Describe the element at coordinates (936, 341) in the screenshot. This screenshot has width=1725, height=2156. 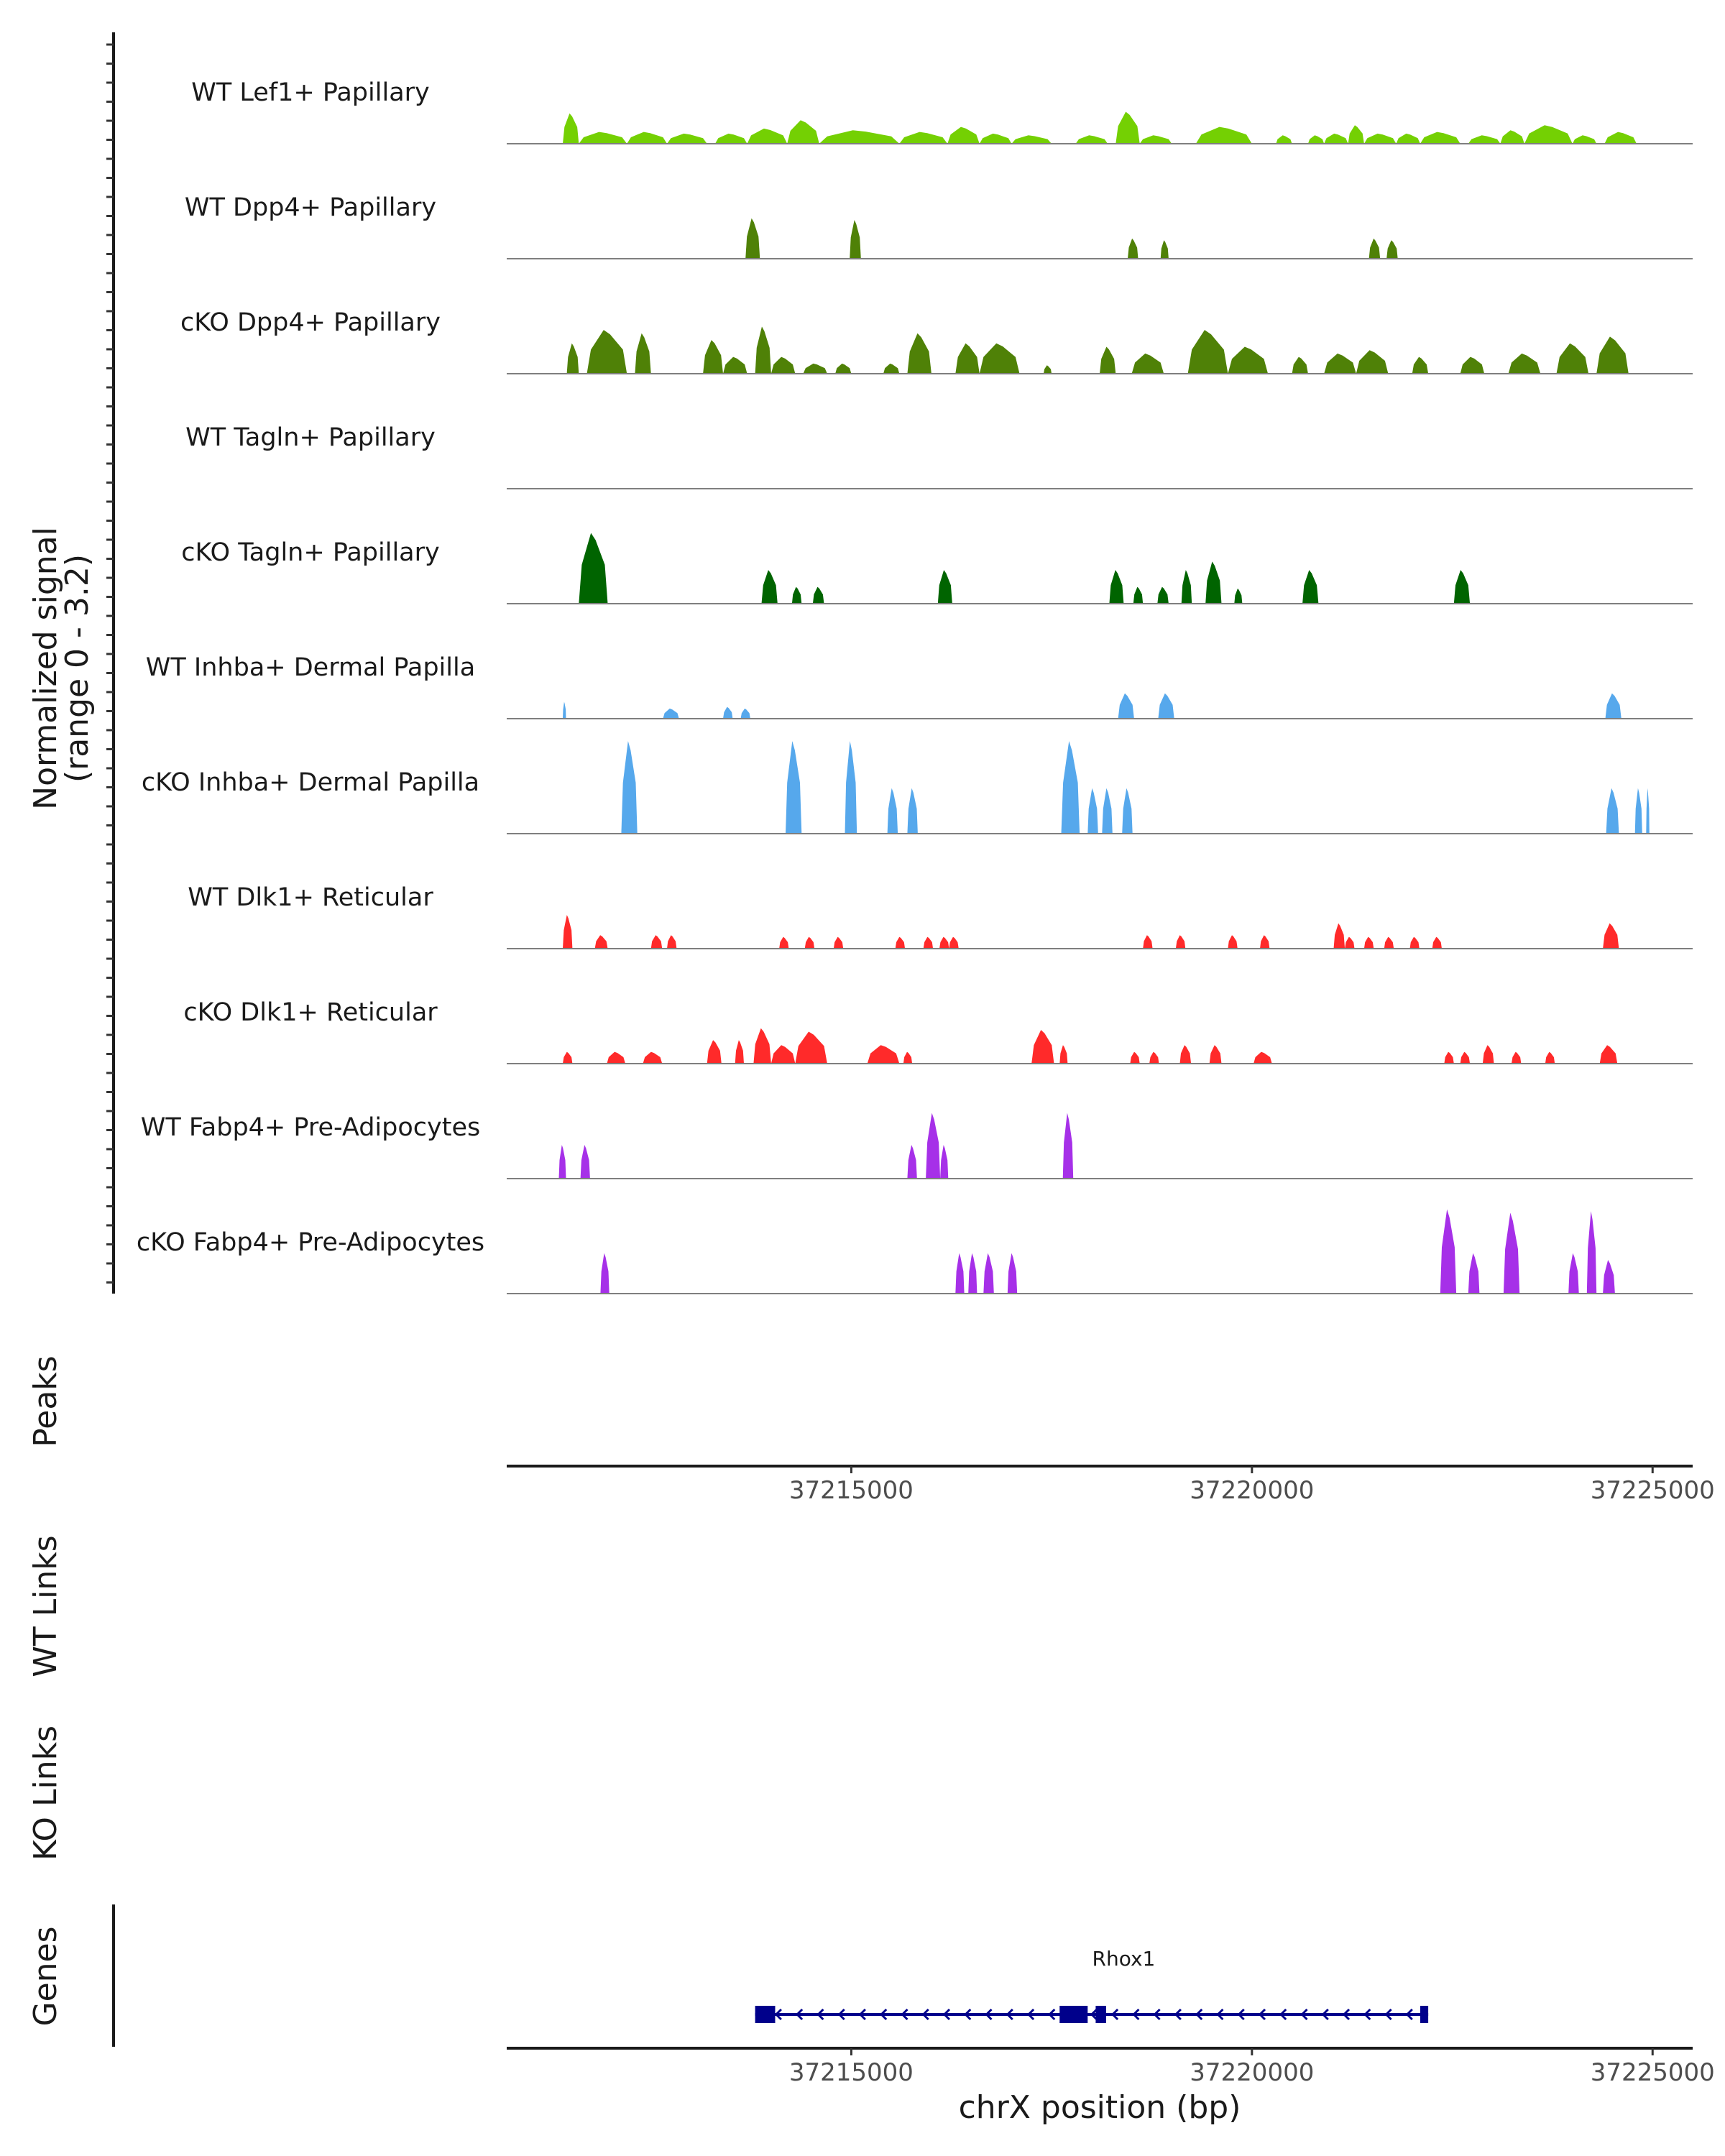
I see `coverage-track: cKO Dpp4+ Papillary` at that location.